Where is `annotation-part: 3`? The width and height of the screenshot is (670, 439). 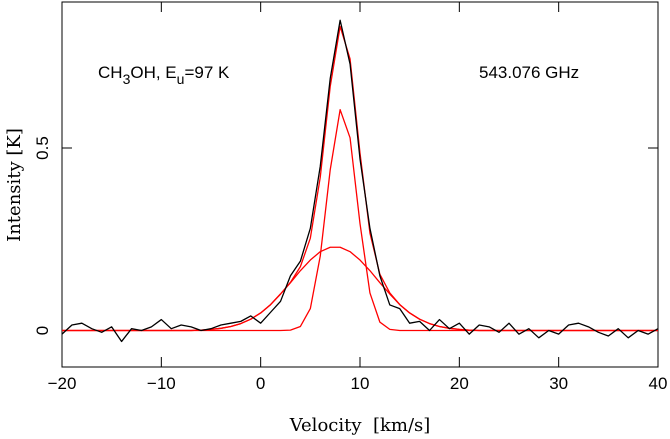 annotation-part: 3 is located at coordinates (127, 79).